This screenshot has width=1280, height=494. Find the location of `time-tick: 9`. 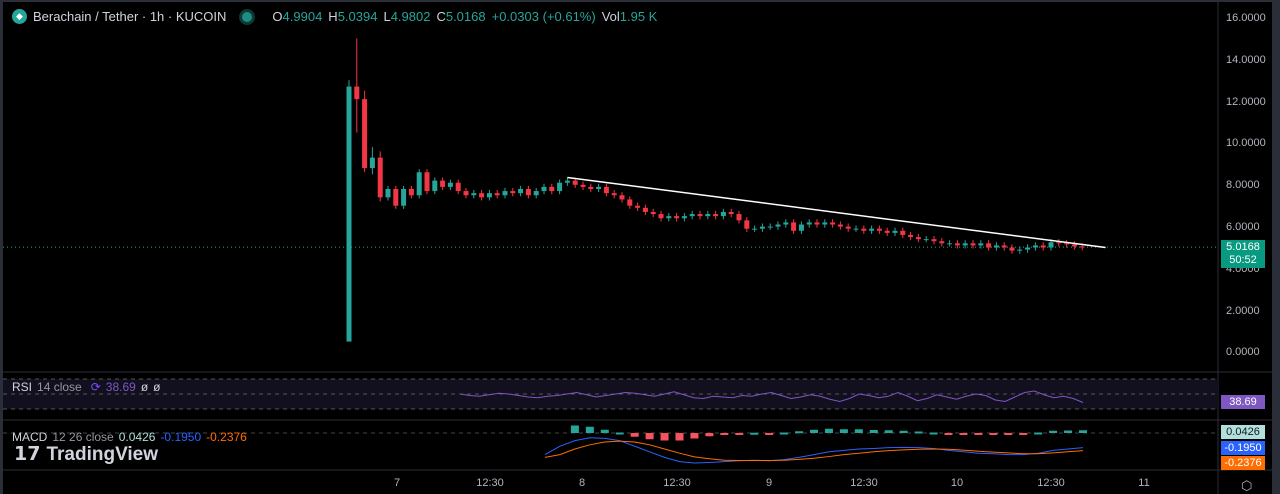

time-tick: 9 is located at coordinates (769, 483).